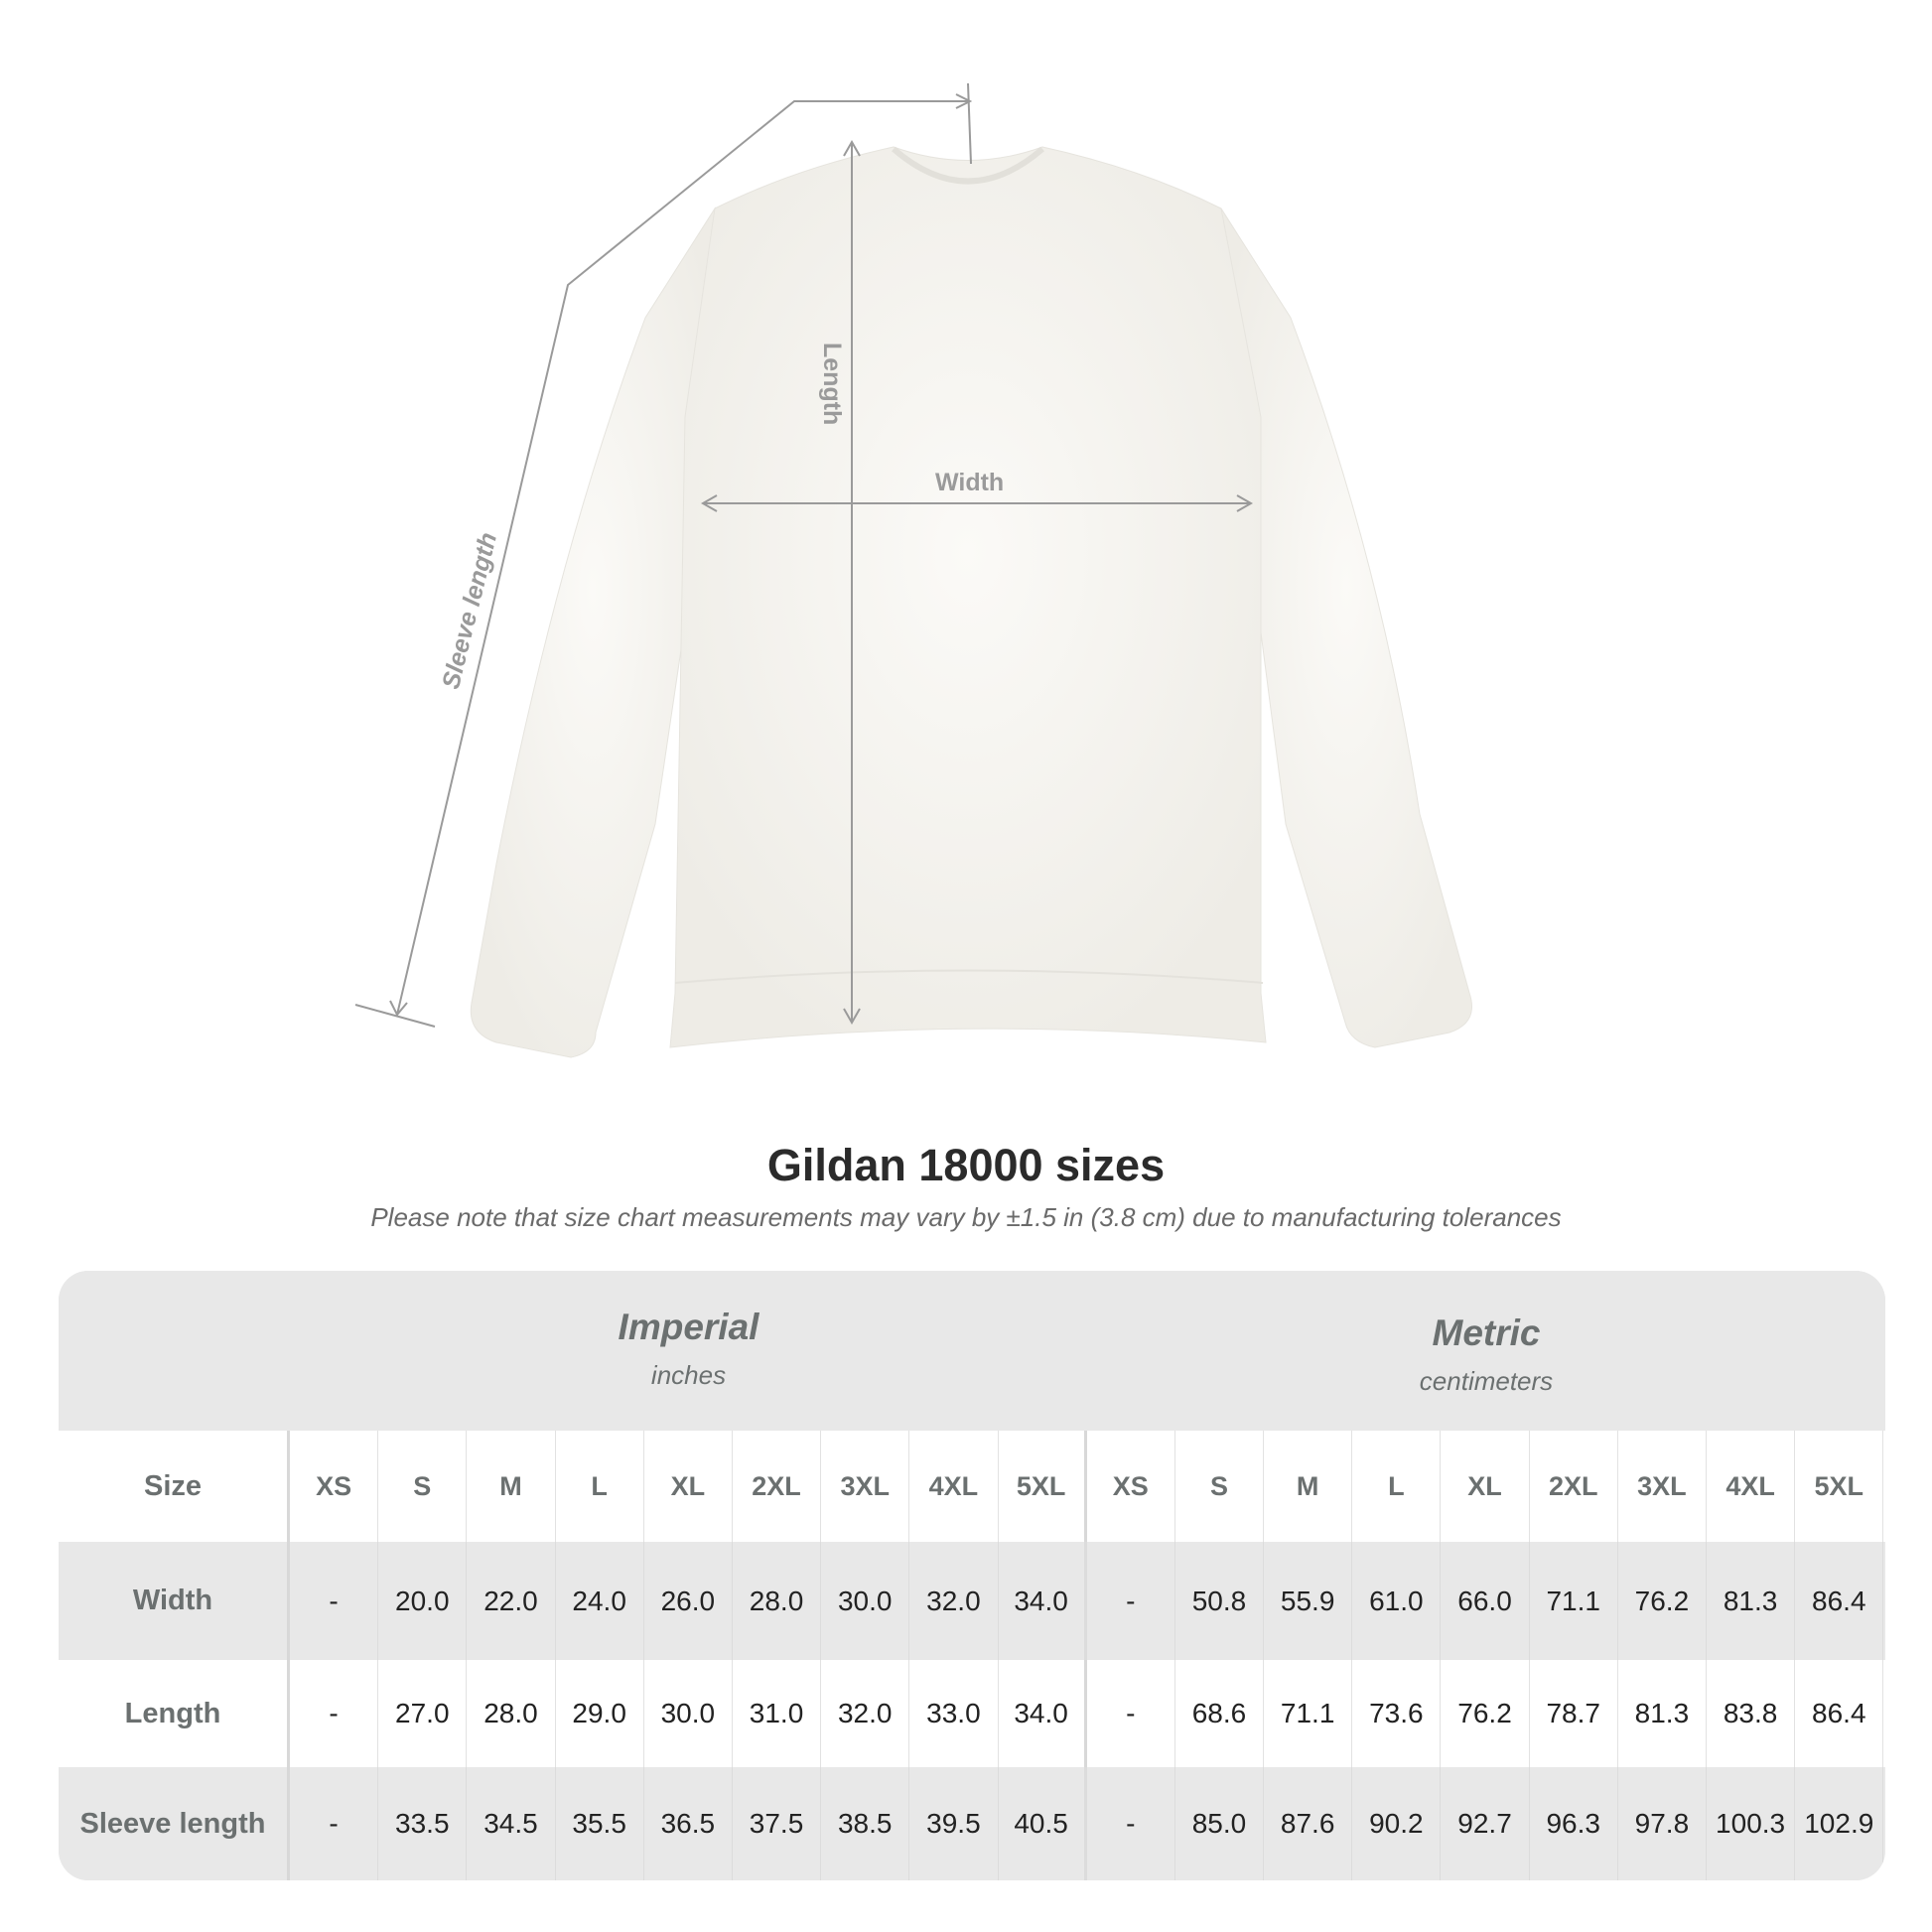 The height and width of the screenshot is (1932, 1932). Describe the element at coordinates (688, 1349) in the screenshot. I see `imperial-group: Imperial inches` at that location.